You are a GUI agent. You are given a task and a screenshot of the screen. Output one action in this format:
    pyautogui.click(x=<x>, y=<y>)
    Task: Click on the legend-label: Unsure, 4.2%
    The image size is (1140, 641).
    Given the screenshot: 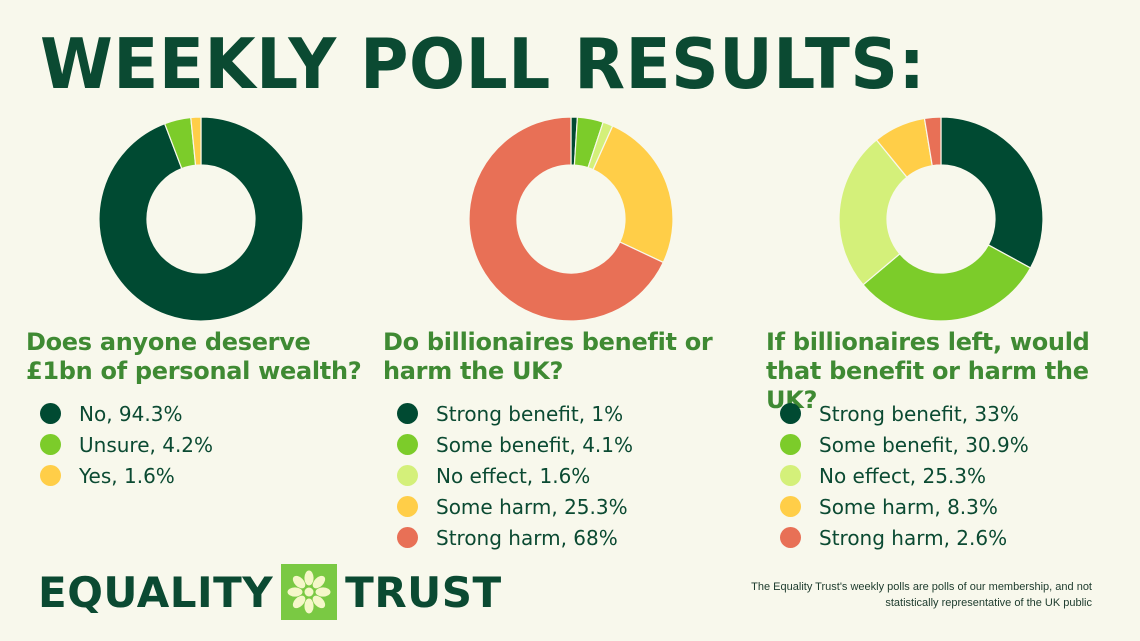 What is the action you would take?
    pyautogui.click(x=146, y=444)
    